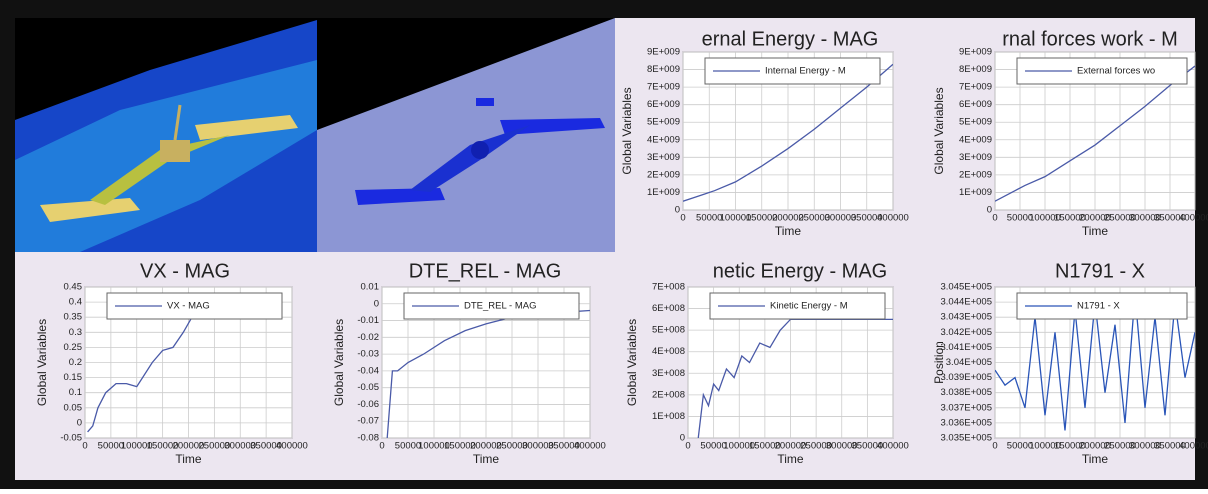 The width and height of the screenshot is (1208, 494). What do you see at coordinates (75, 392) in the screenshot?
I see `y-tick-label: 0.1` at bounding box center [75, 392].